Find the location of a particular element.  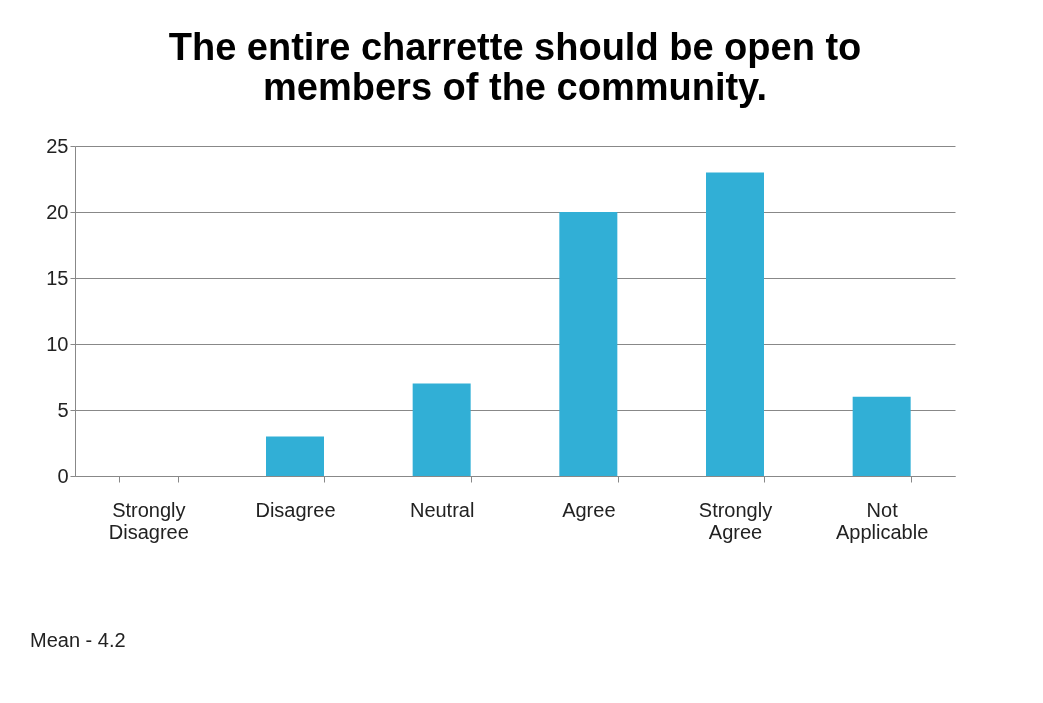

y-tick-label: 15 is located at coordinates (57, 277).